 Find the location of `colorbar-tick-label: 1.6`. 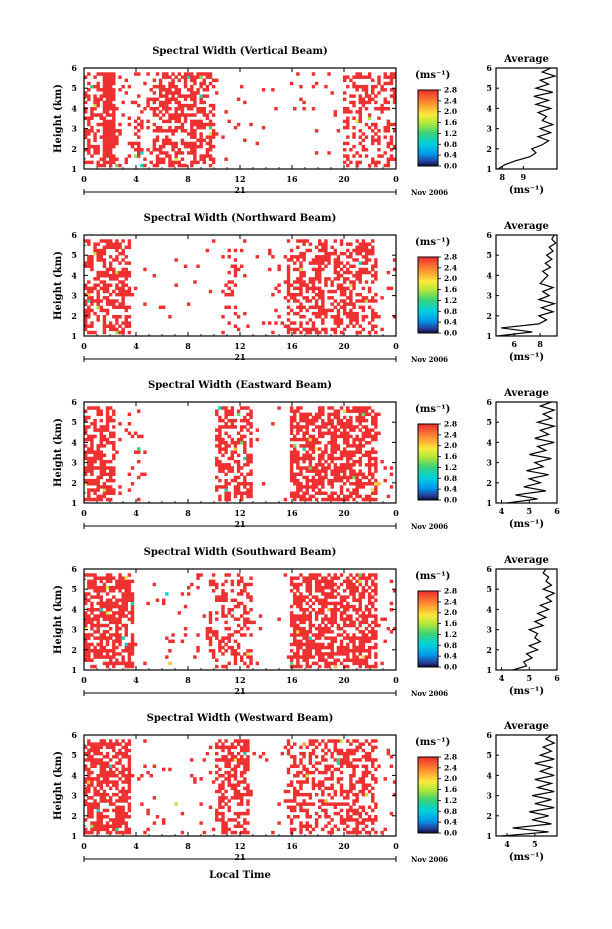

colorbar-tick-label: 1.6 is located at coordinates (450, 623).